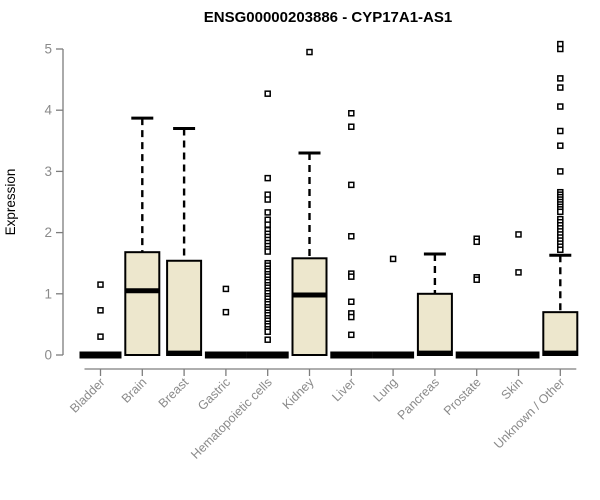 The image size is (600, 500). What do you see at coordinates (529, 413) in the screenshot?
I see `x-tick-label: Unknown / Other` at bounding box center [529, 413].